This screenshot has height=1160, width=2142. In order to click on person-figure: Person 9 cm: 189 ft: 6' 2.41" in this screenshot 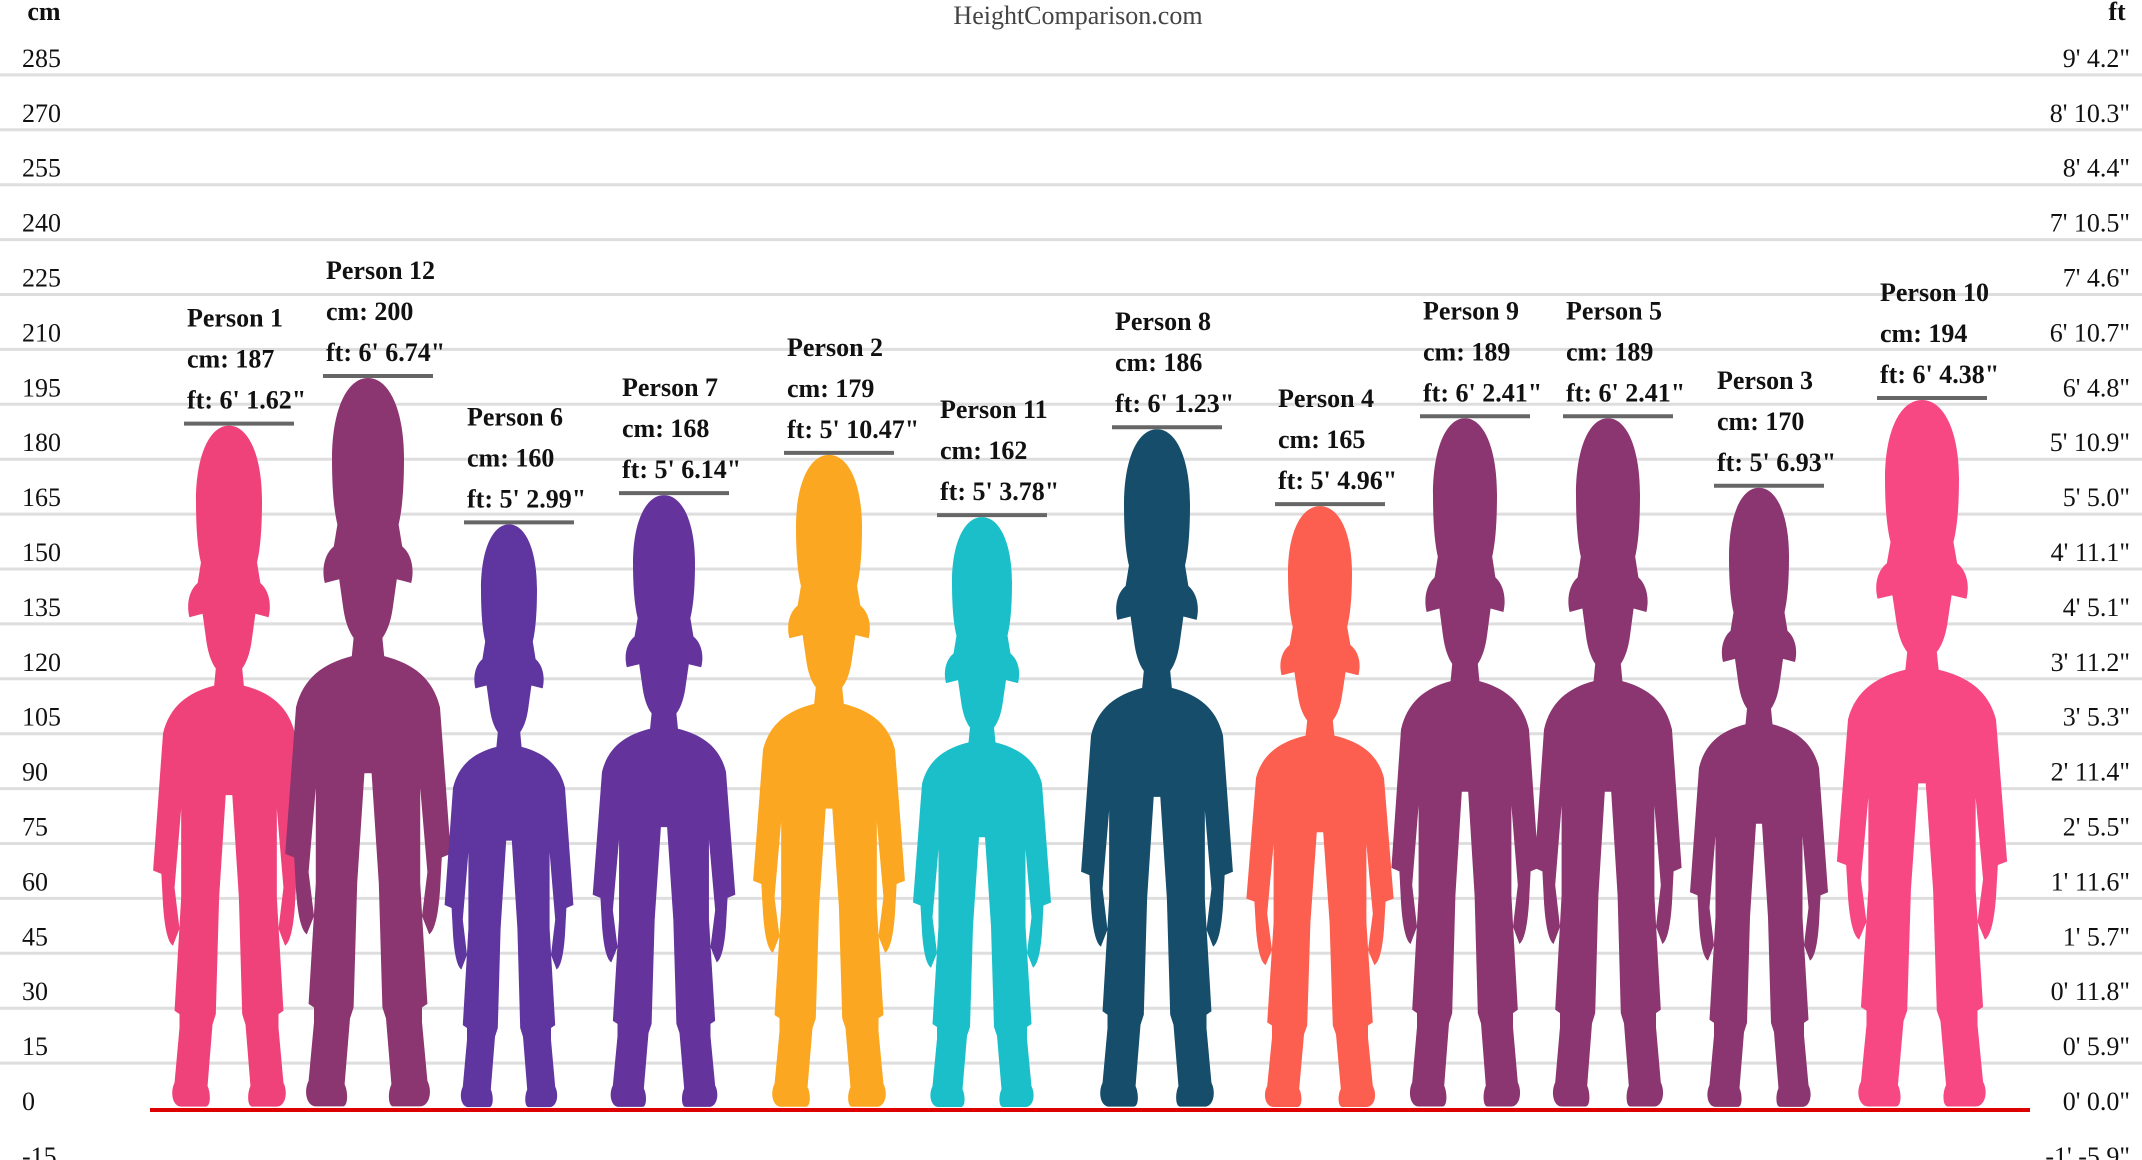, I will do `click(1466, 701)`.